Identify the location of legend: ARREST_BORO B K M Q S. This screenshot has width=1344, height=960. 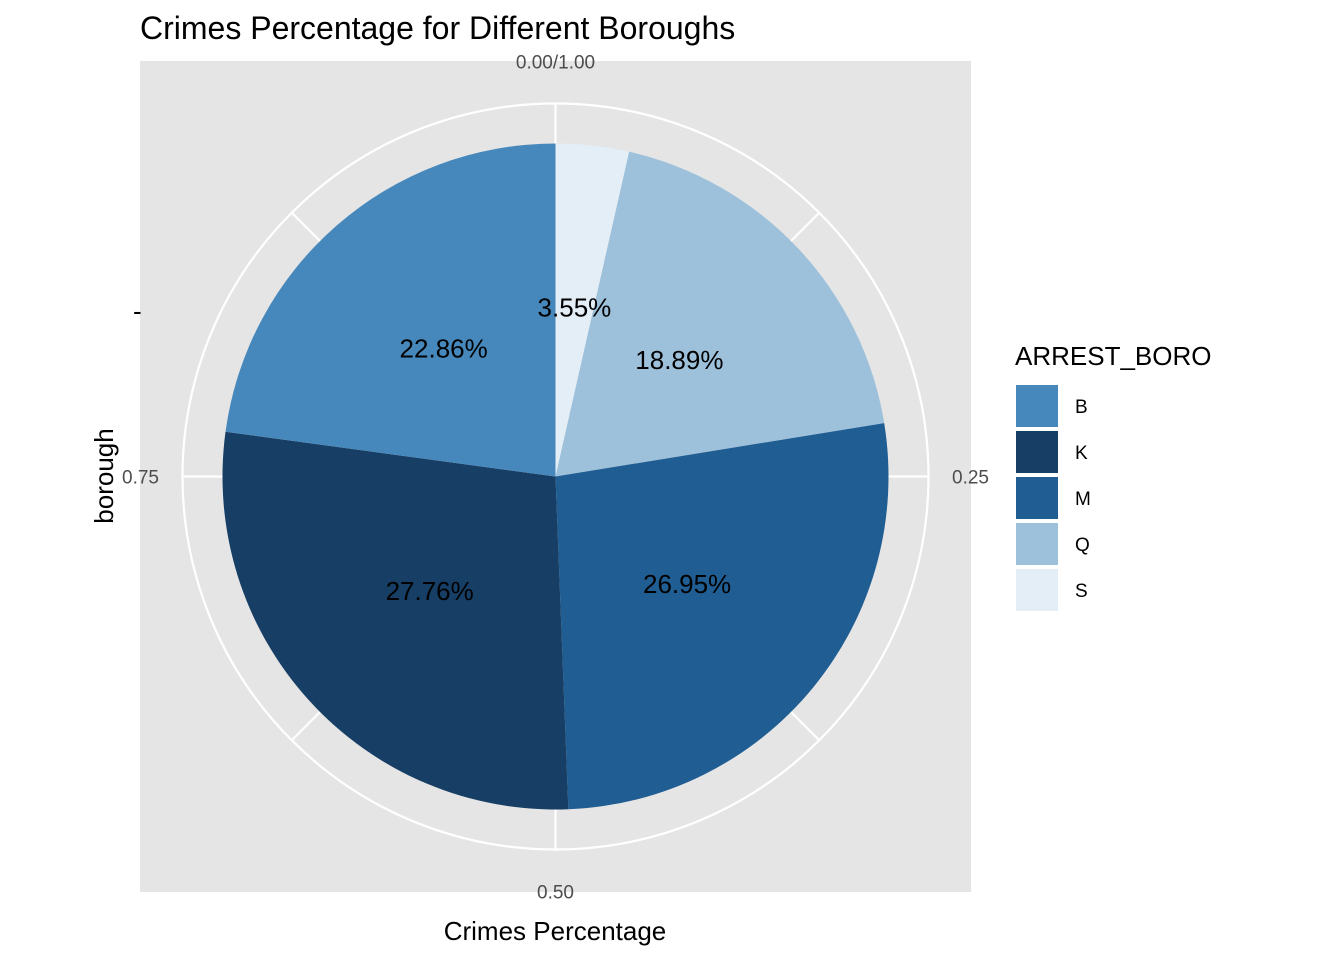
(1113, 477).